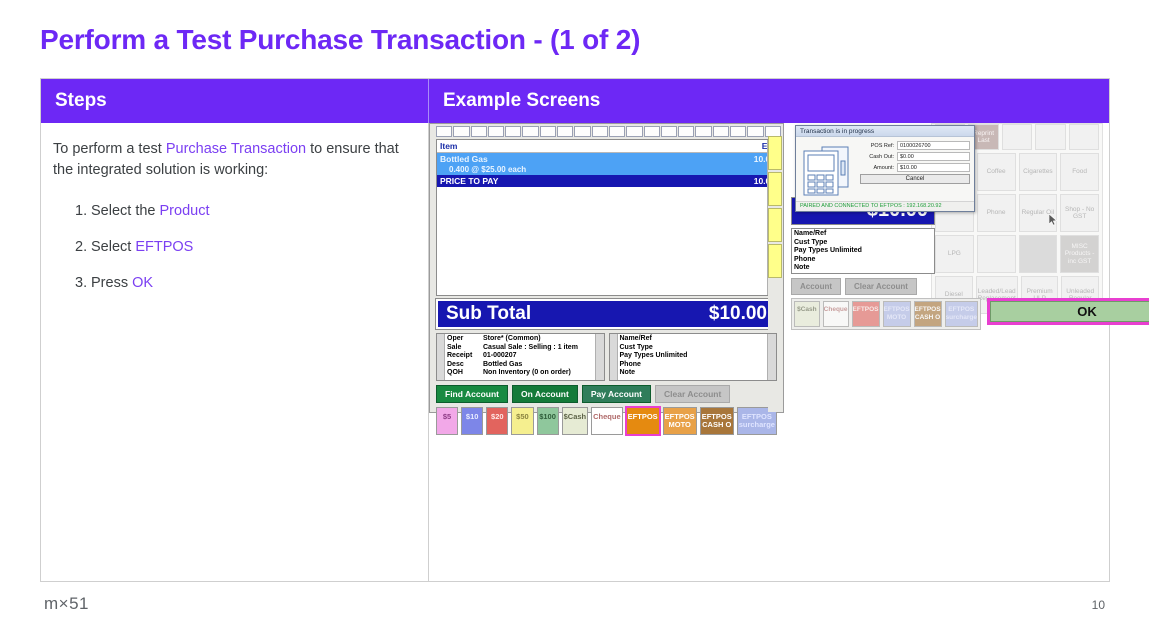 The height and width of the screenshot is (643, 1149). What do you see at coordinates (996, 172) in the screenshot?
I see `keypad-button: Coffee` at bounding box center [996, 172].